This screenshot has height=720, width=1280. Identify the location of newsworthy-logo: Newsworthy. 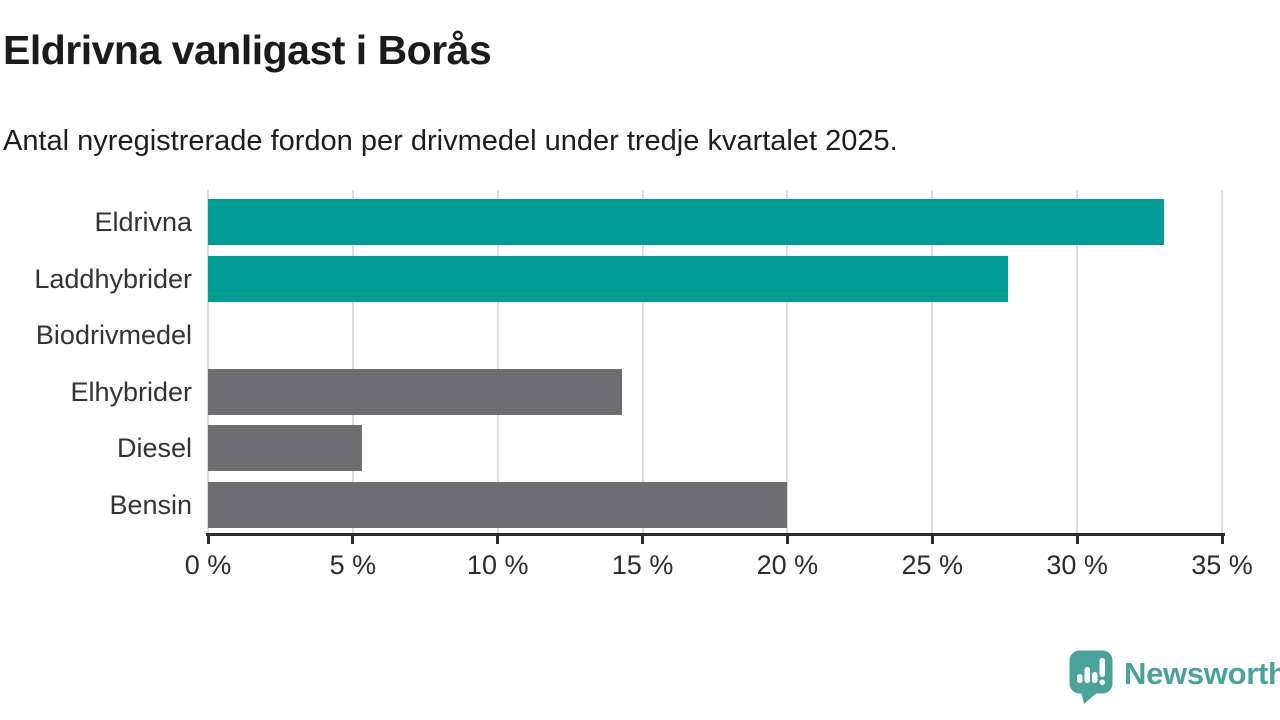
(1174, 677).